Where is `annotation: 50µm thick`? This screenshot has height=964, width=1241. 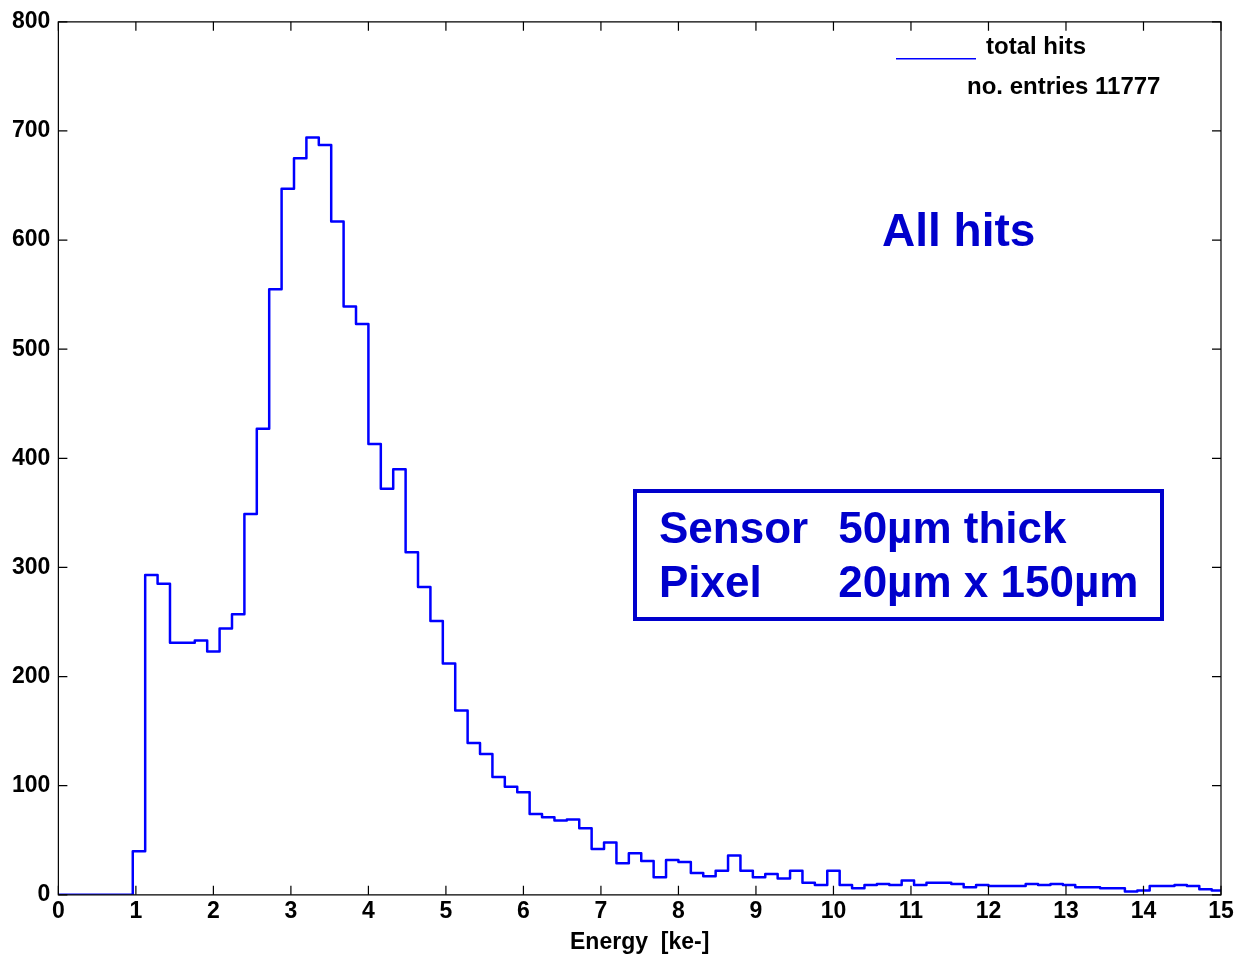
annotation: 50µm thick is located at coordinates (953, 528).